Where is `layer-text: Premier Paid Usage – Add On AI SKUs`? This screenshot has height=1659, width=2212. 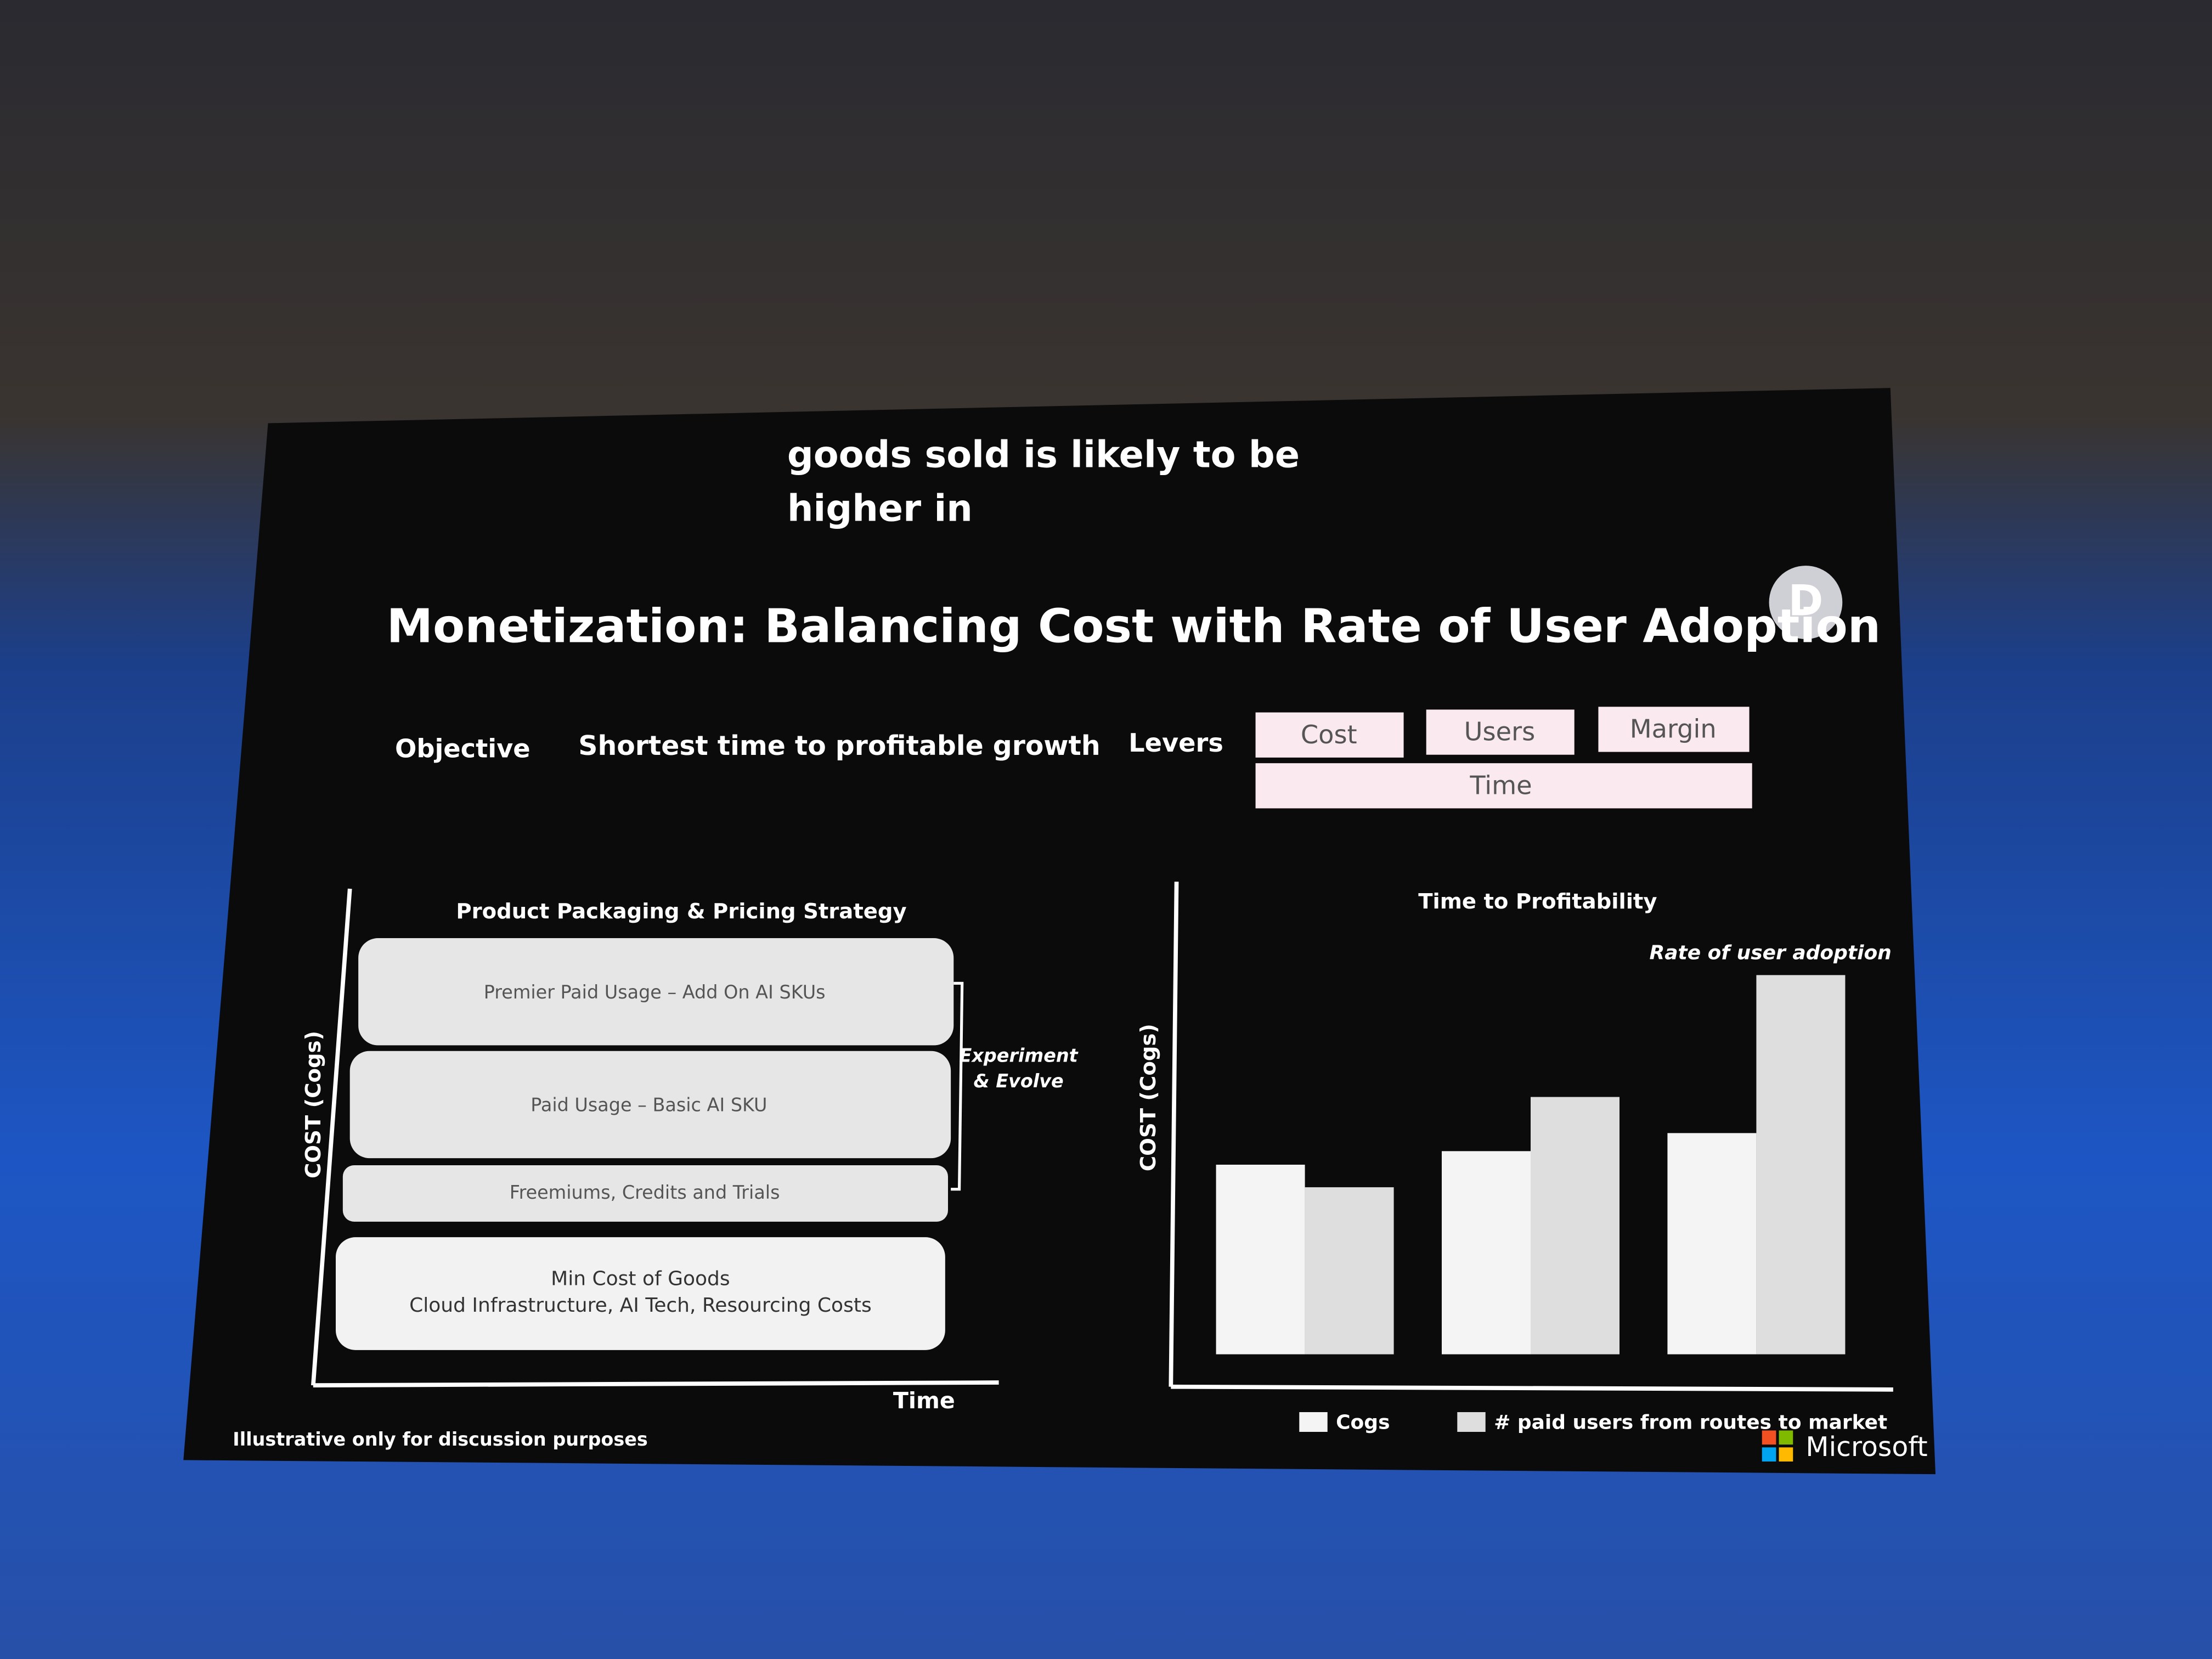 layer-text: Premier Paid Usage – Add On AI SKUs is located at coordinates (655, 992).